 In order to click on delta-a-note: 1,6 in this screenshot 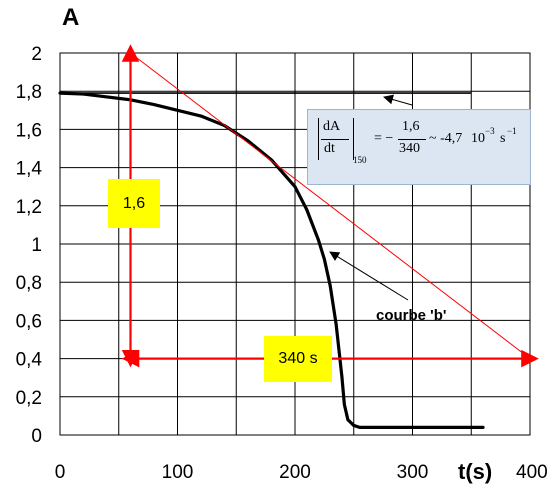, I will do `click(134, 203)`.